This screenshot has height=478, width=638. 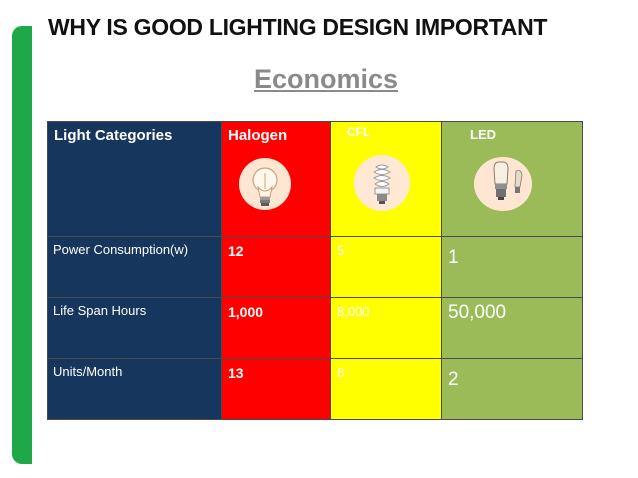 I want to click on value-cell-halogen: 1,000, so click(x=276, y=328).